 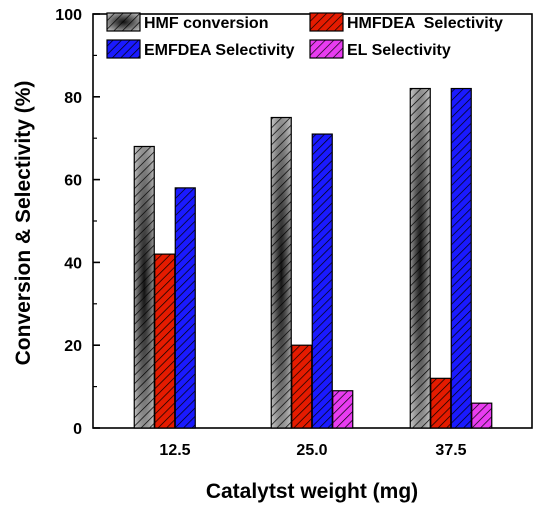 What do you see at coordinates (219, 50) in the screenshot?
I see `legend-label: EMFDEA Selectivity` at bounding box center [219, 50].